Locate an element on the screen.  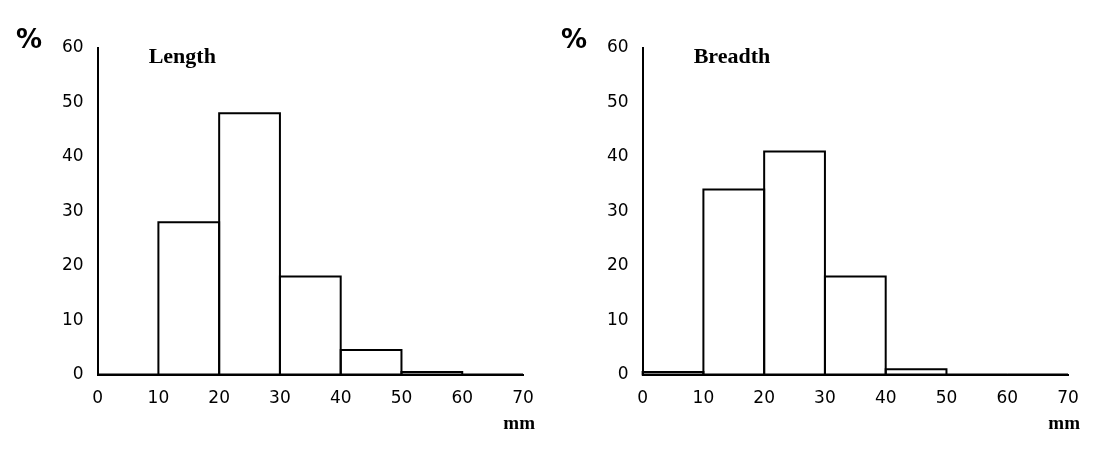
chart-title: Length is located at coordinates (182, 55).